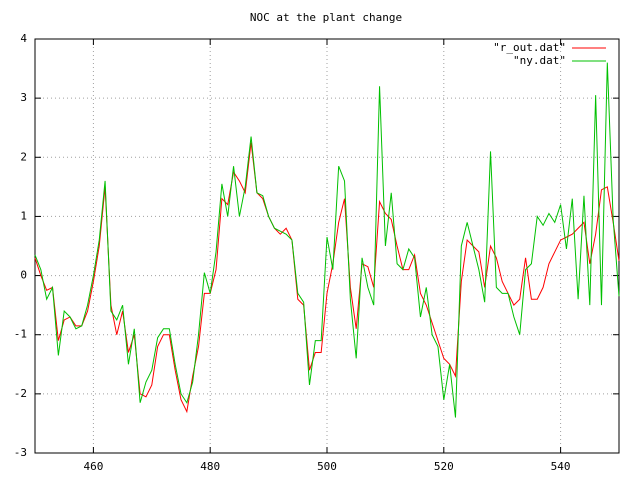 The width and height of the screenshot is (640, 480). I want to click on y-tick-label: 3, so click(23, 97).